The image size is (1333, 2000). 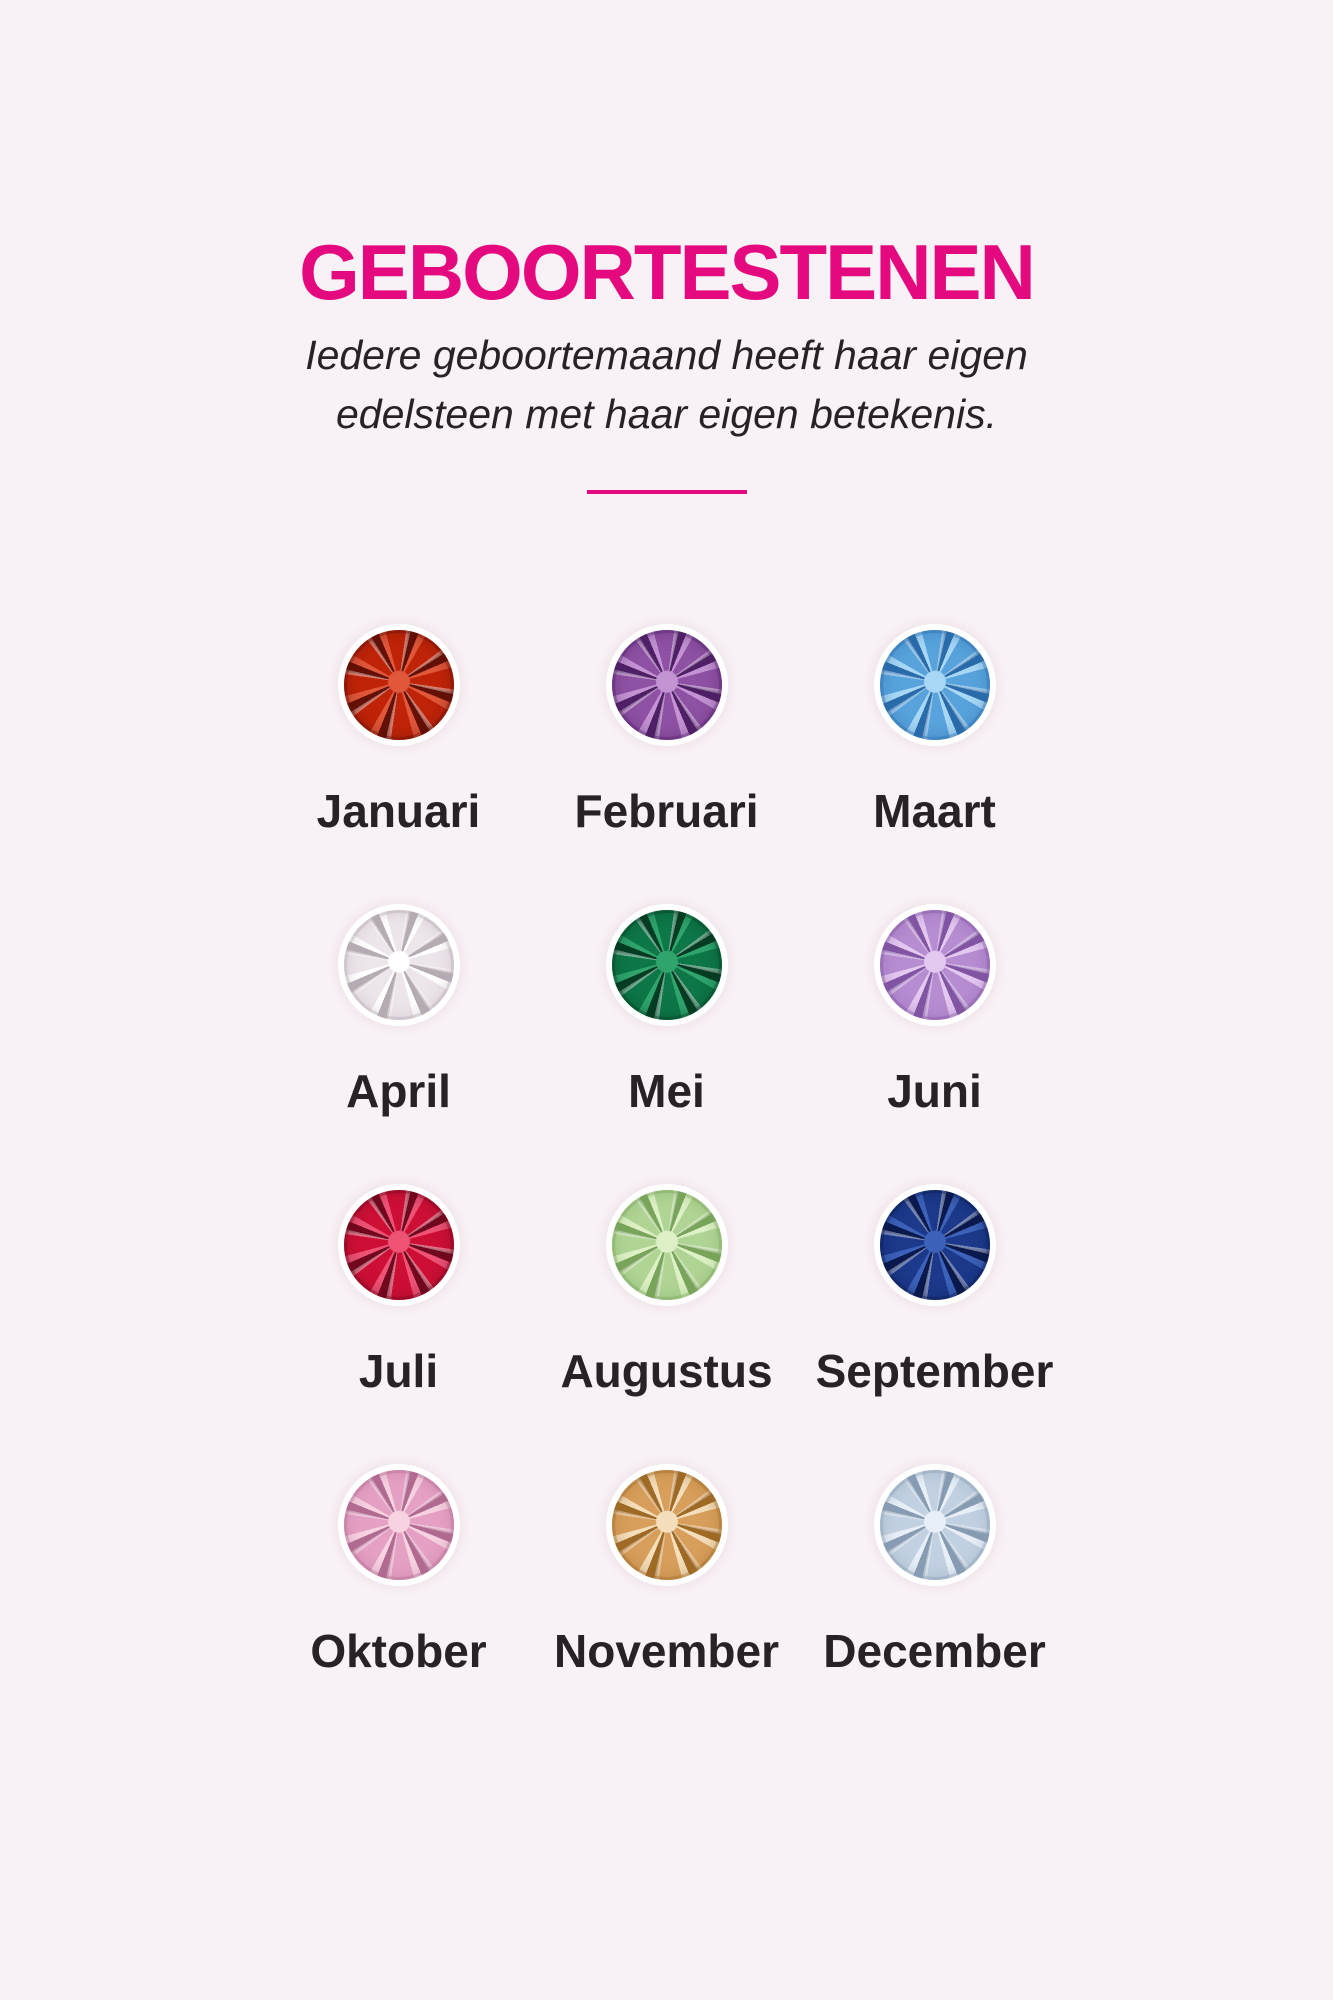 I want to click on gem-icon-april, so click(x=398, y=965).